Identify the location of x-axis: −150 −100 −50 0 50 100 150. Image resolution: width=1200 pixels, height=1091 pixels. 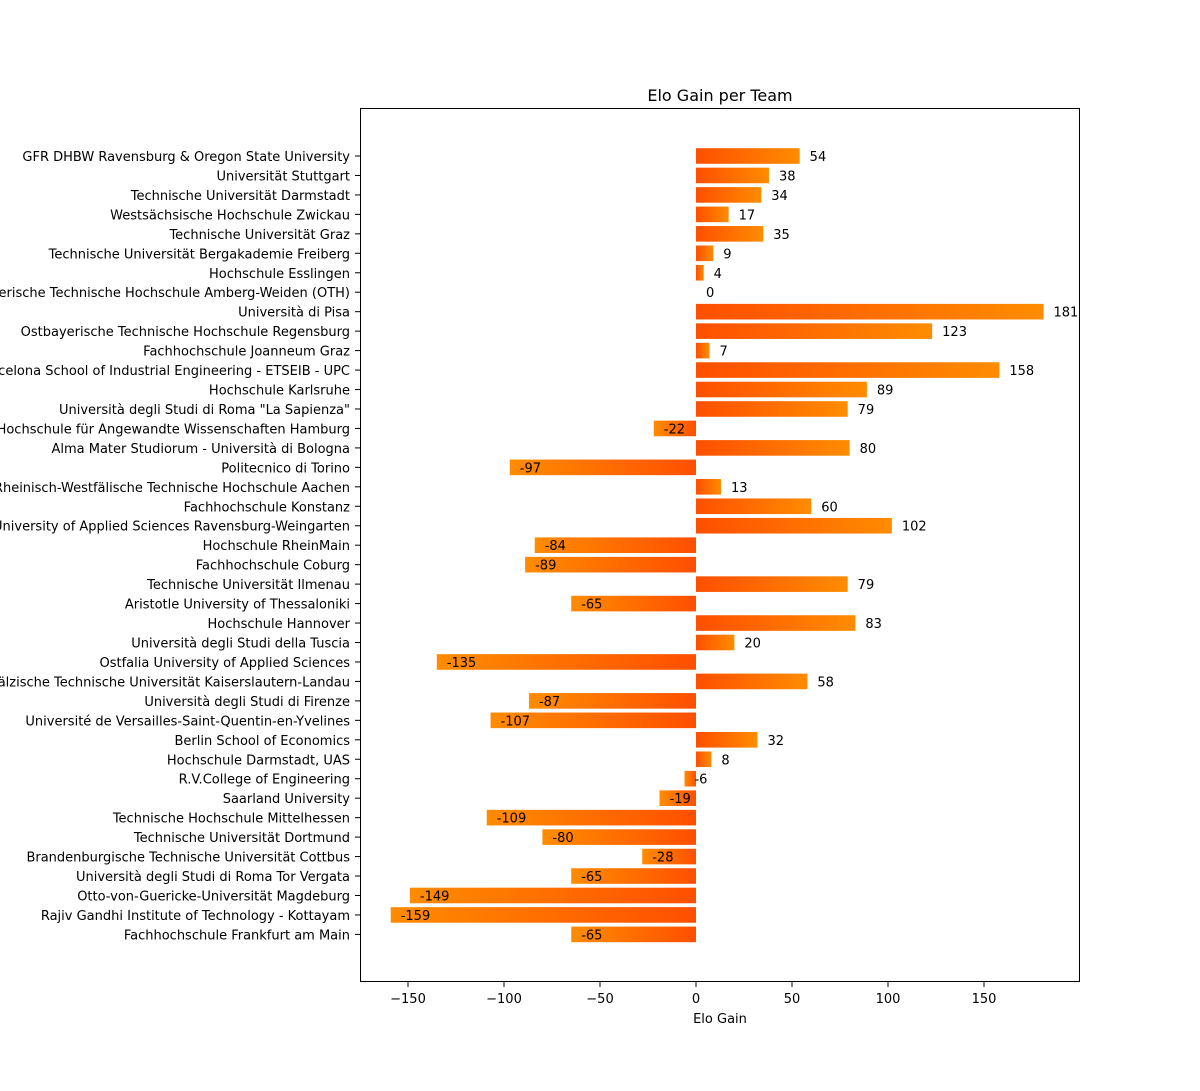
(693, 994).